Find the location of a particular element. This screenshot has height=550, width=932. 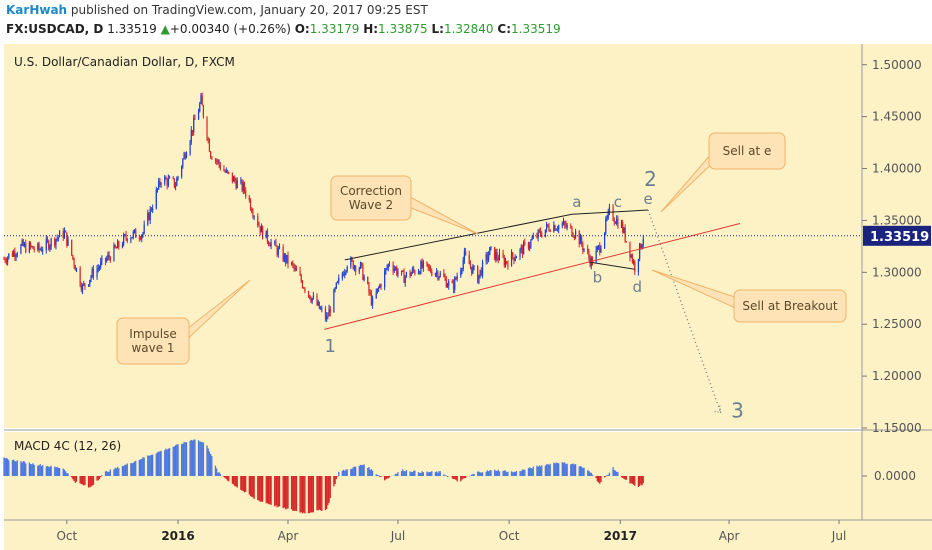

macd-tick-label: 0.0000 is located at coordinates (895, 476).